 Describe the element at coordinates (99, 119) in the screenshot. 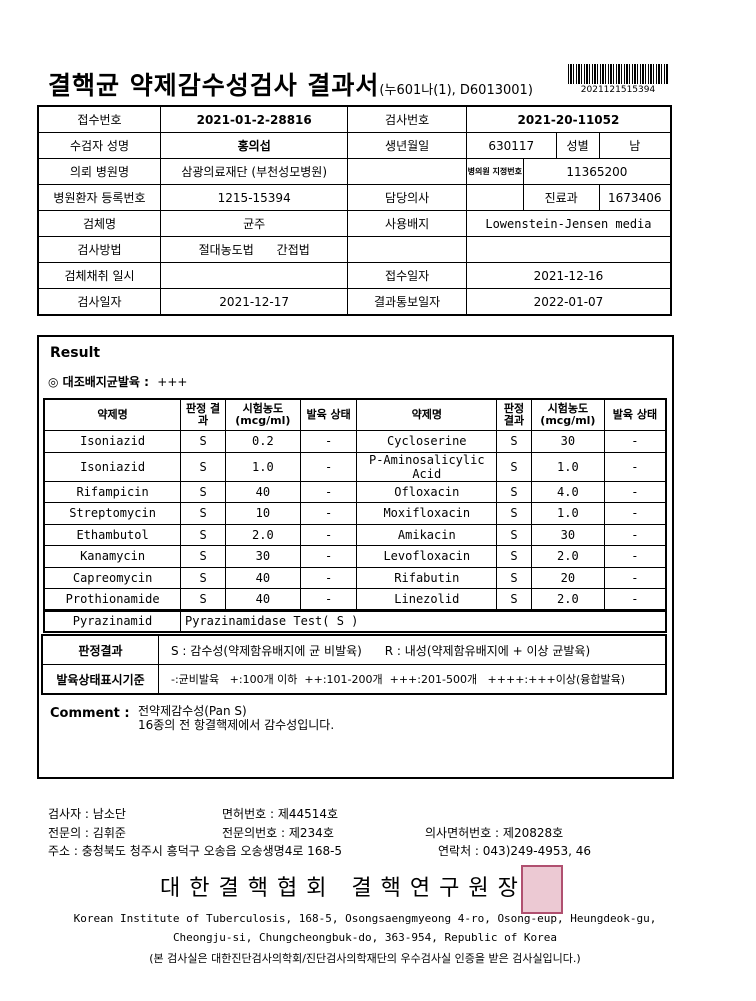

I see `label: 접수번호` at that location.